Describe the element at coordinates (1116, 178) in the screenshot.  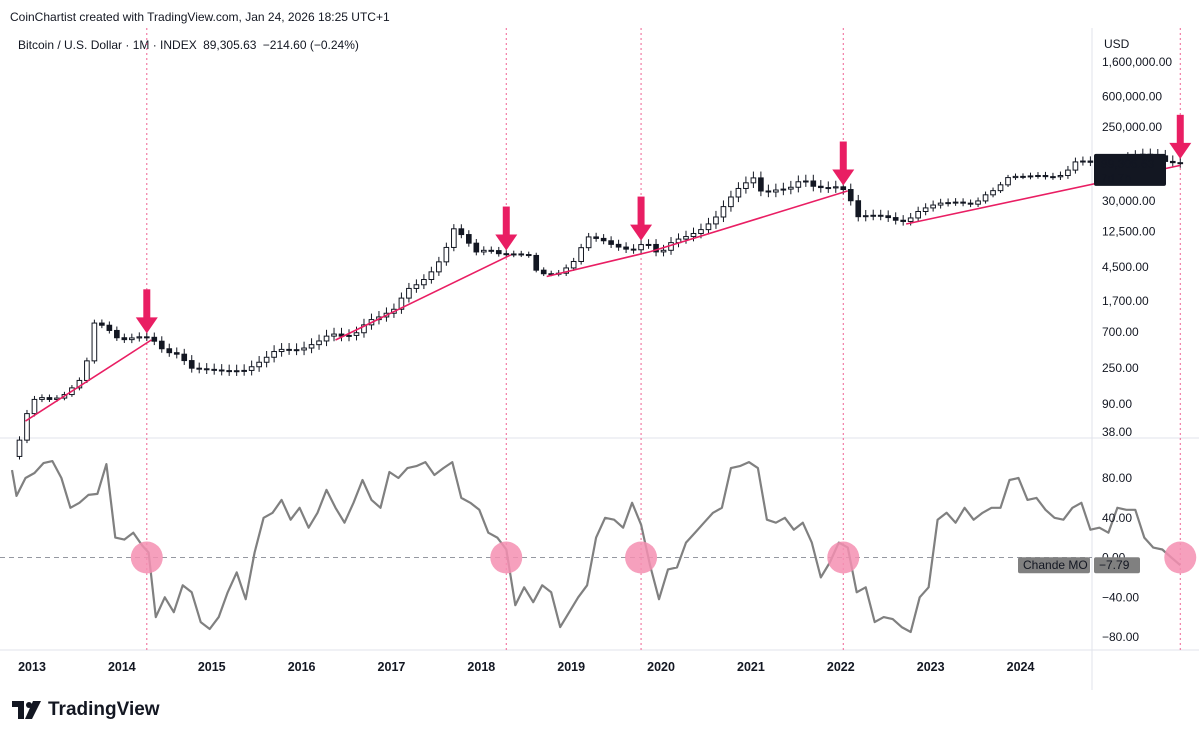
I see `bar-countdown: 7d 7h` at that location.